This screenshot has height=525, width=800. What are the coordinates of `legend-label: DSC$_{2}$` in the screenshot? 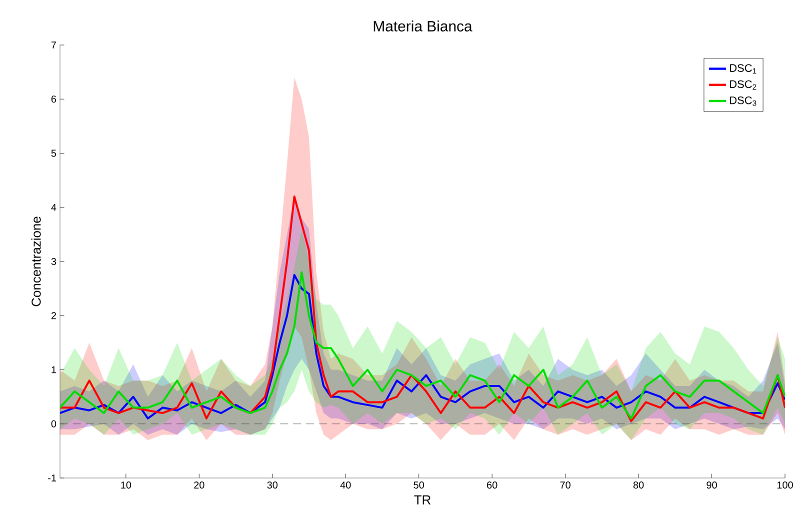 It's located at (743, 85).